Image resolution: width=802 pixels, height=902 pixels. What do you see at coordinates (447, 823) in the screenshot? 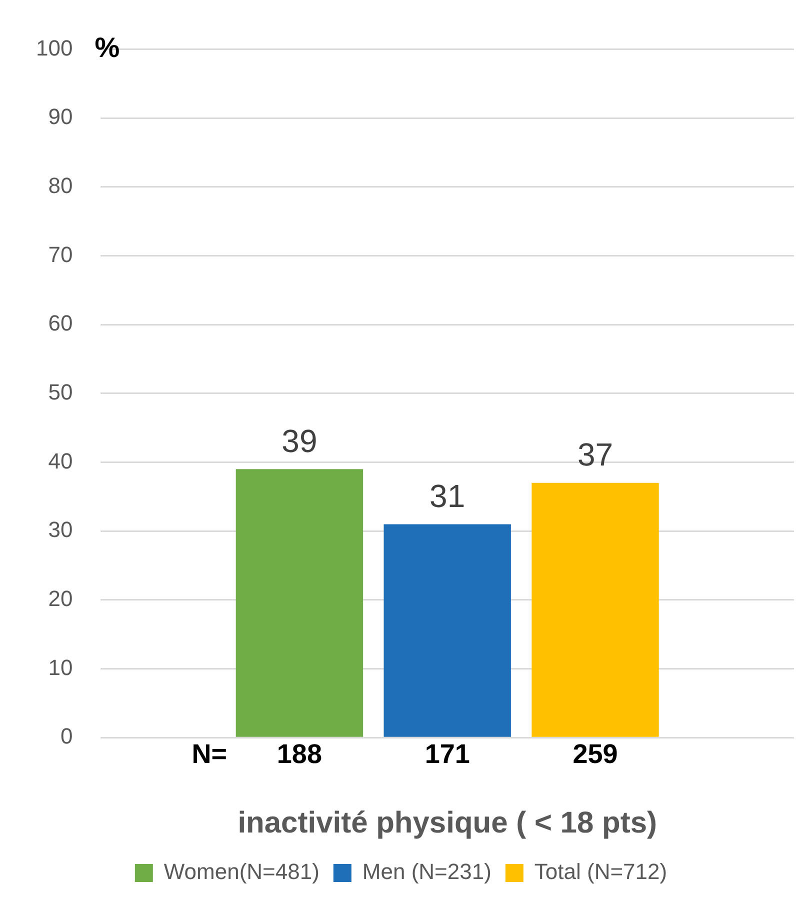
I see `x-axis-title: inactivité physique ( < 18 pts)` at bounding box center [447, 823].